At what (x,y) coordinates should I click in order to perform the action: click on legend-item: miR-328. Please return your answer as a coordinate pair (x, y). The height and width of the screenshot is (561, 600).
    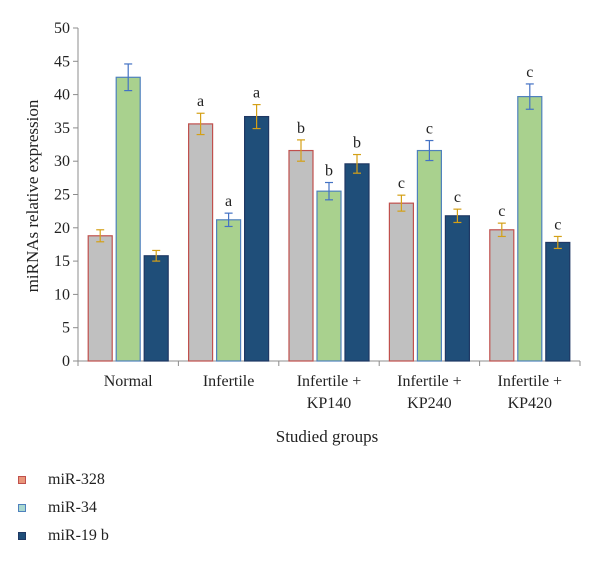
    Looking at the image, I should click on (63, 480).